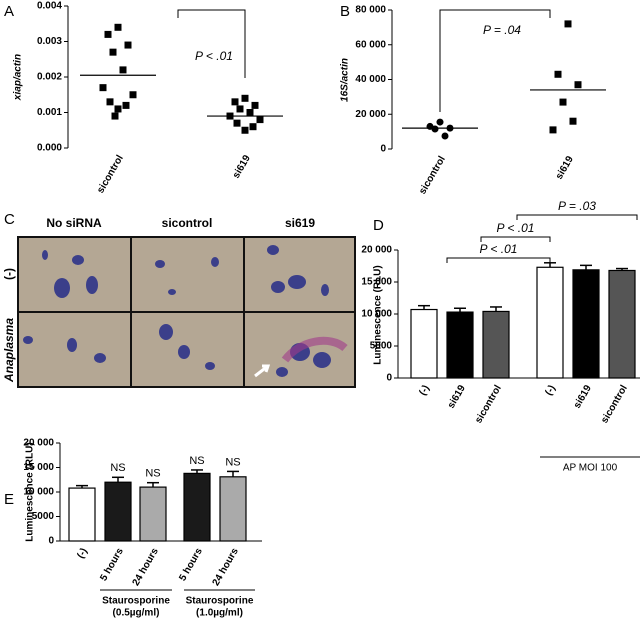 The height and width of the screenshot is (635, 644). Describe the element at coordinates (345, 11) in the screenshot. I see `panel-letter: B` at that location.